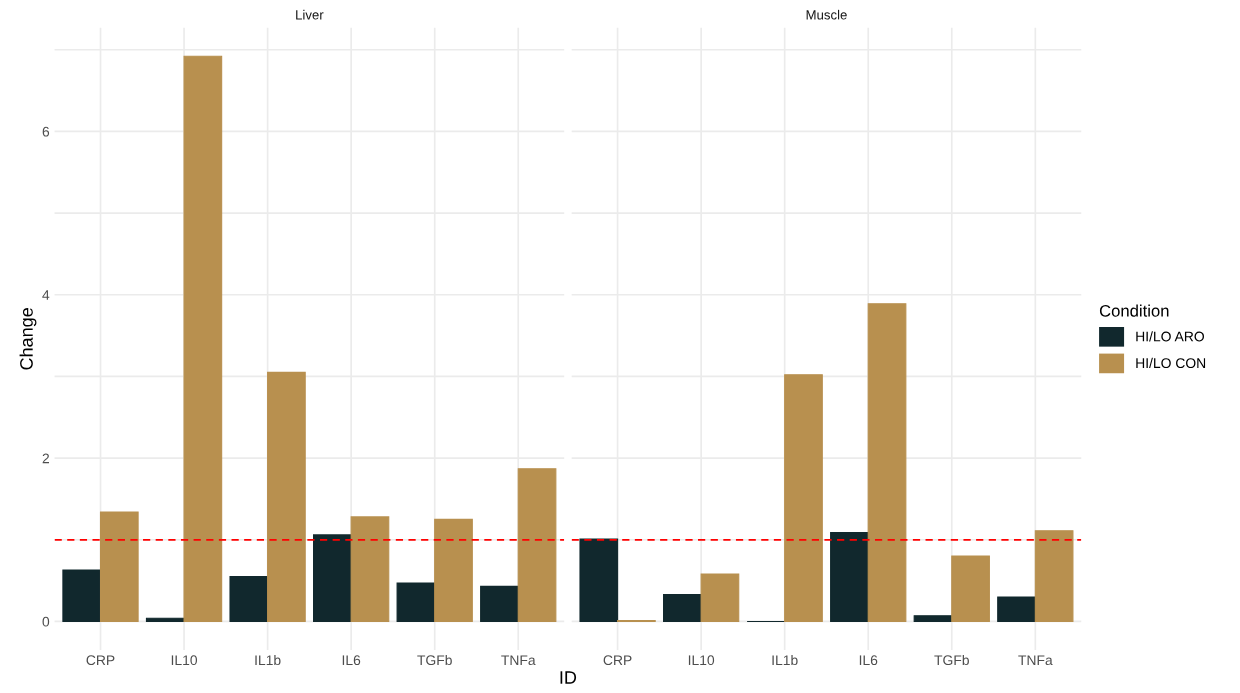 The height and width of the screenshot is (693, 1240). What do you see at coordinates (46, 131) in the screenshot?
I see `y-tick-label: 6` at bounding box center [46, 131].